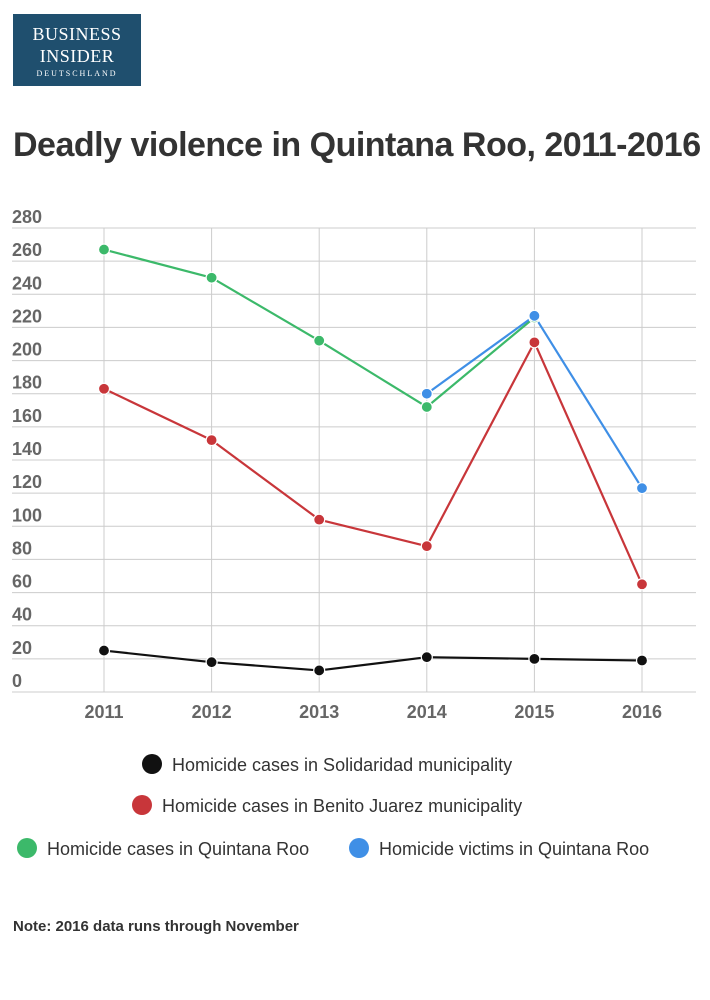 This screenshot has height=1000, width=710. I want to click on x-tick-2012: 2012, so click(212, 711).